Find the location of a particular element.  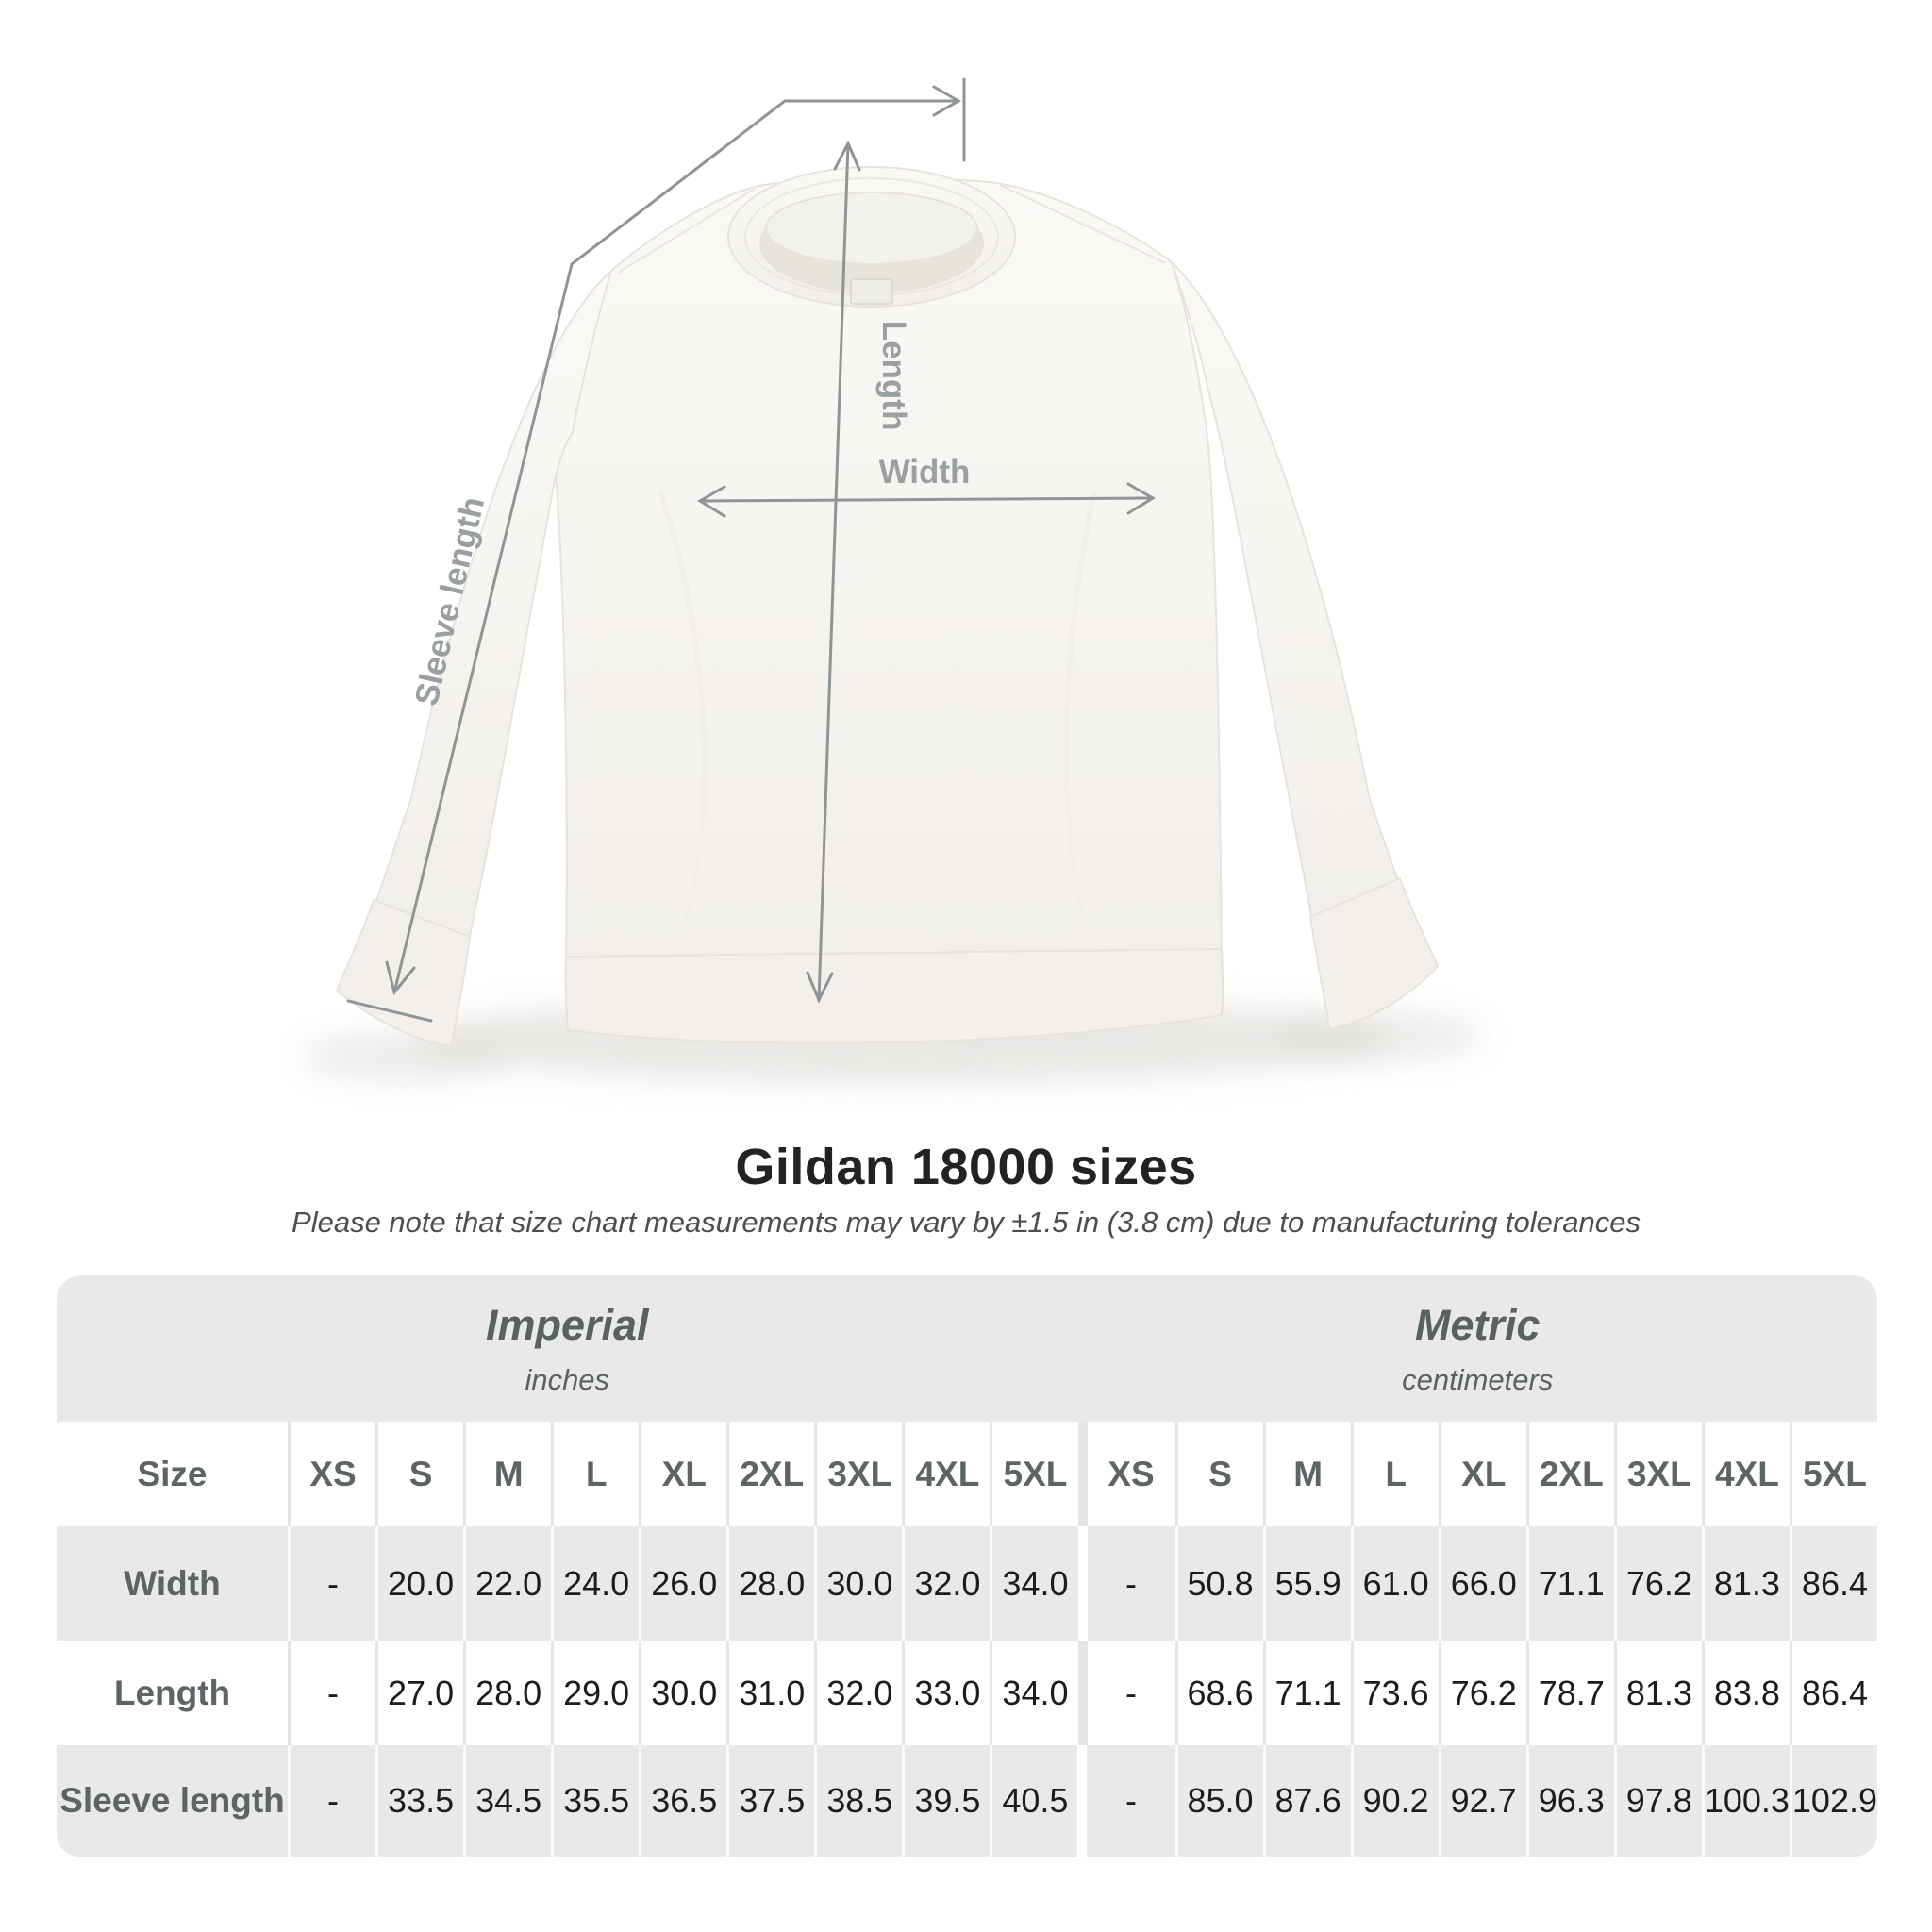

table-cell: 35.5 is located at coordinates (595, 1801).